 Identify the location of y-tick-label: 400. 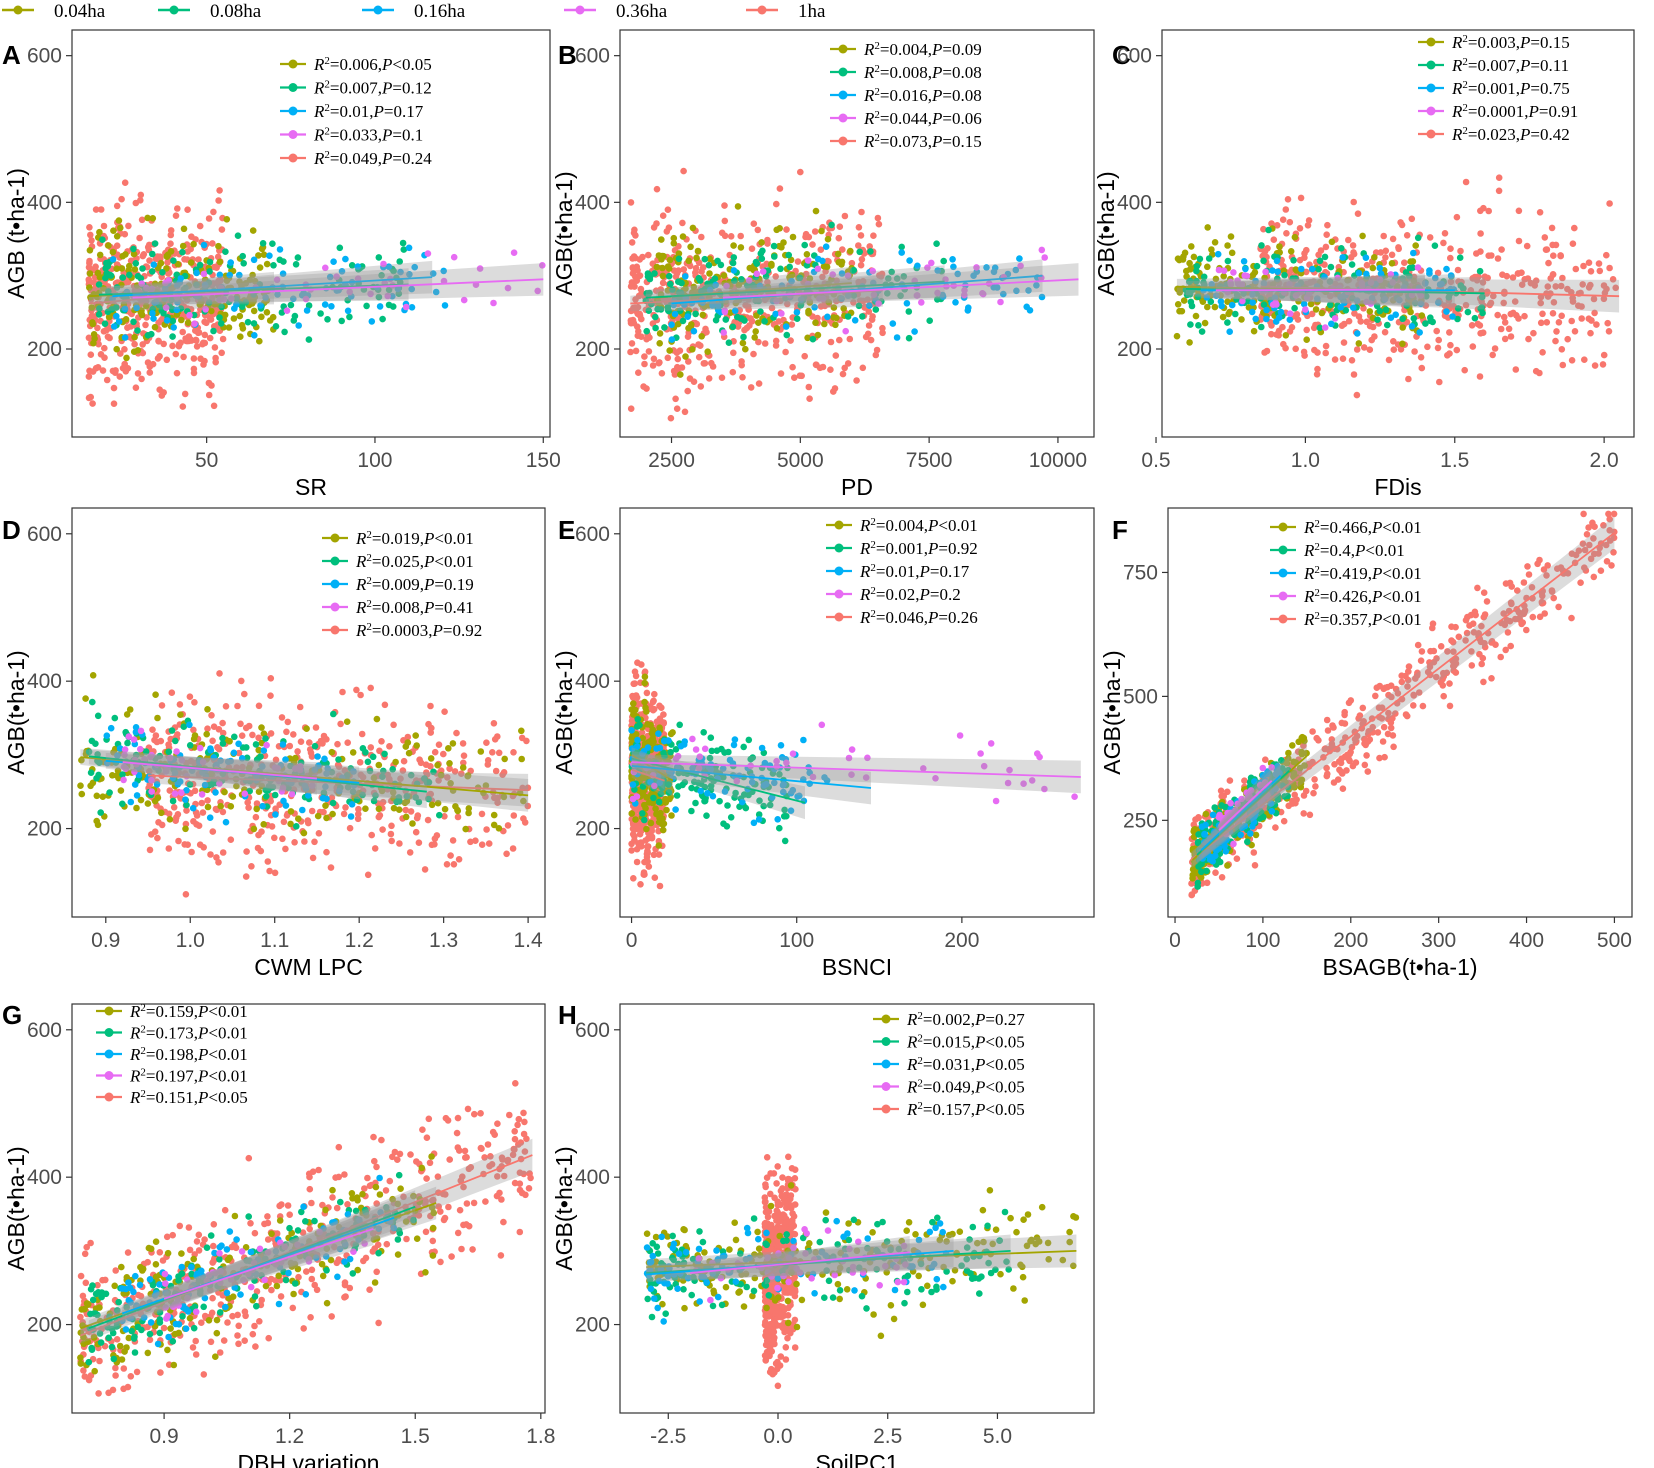
(1134, 202).